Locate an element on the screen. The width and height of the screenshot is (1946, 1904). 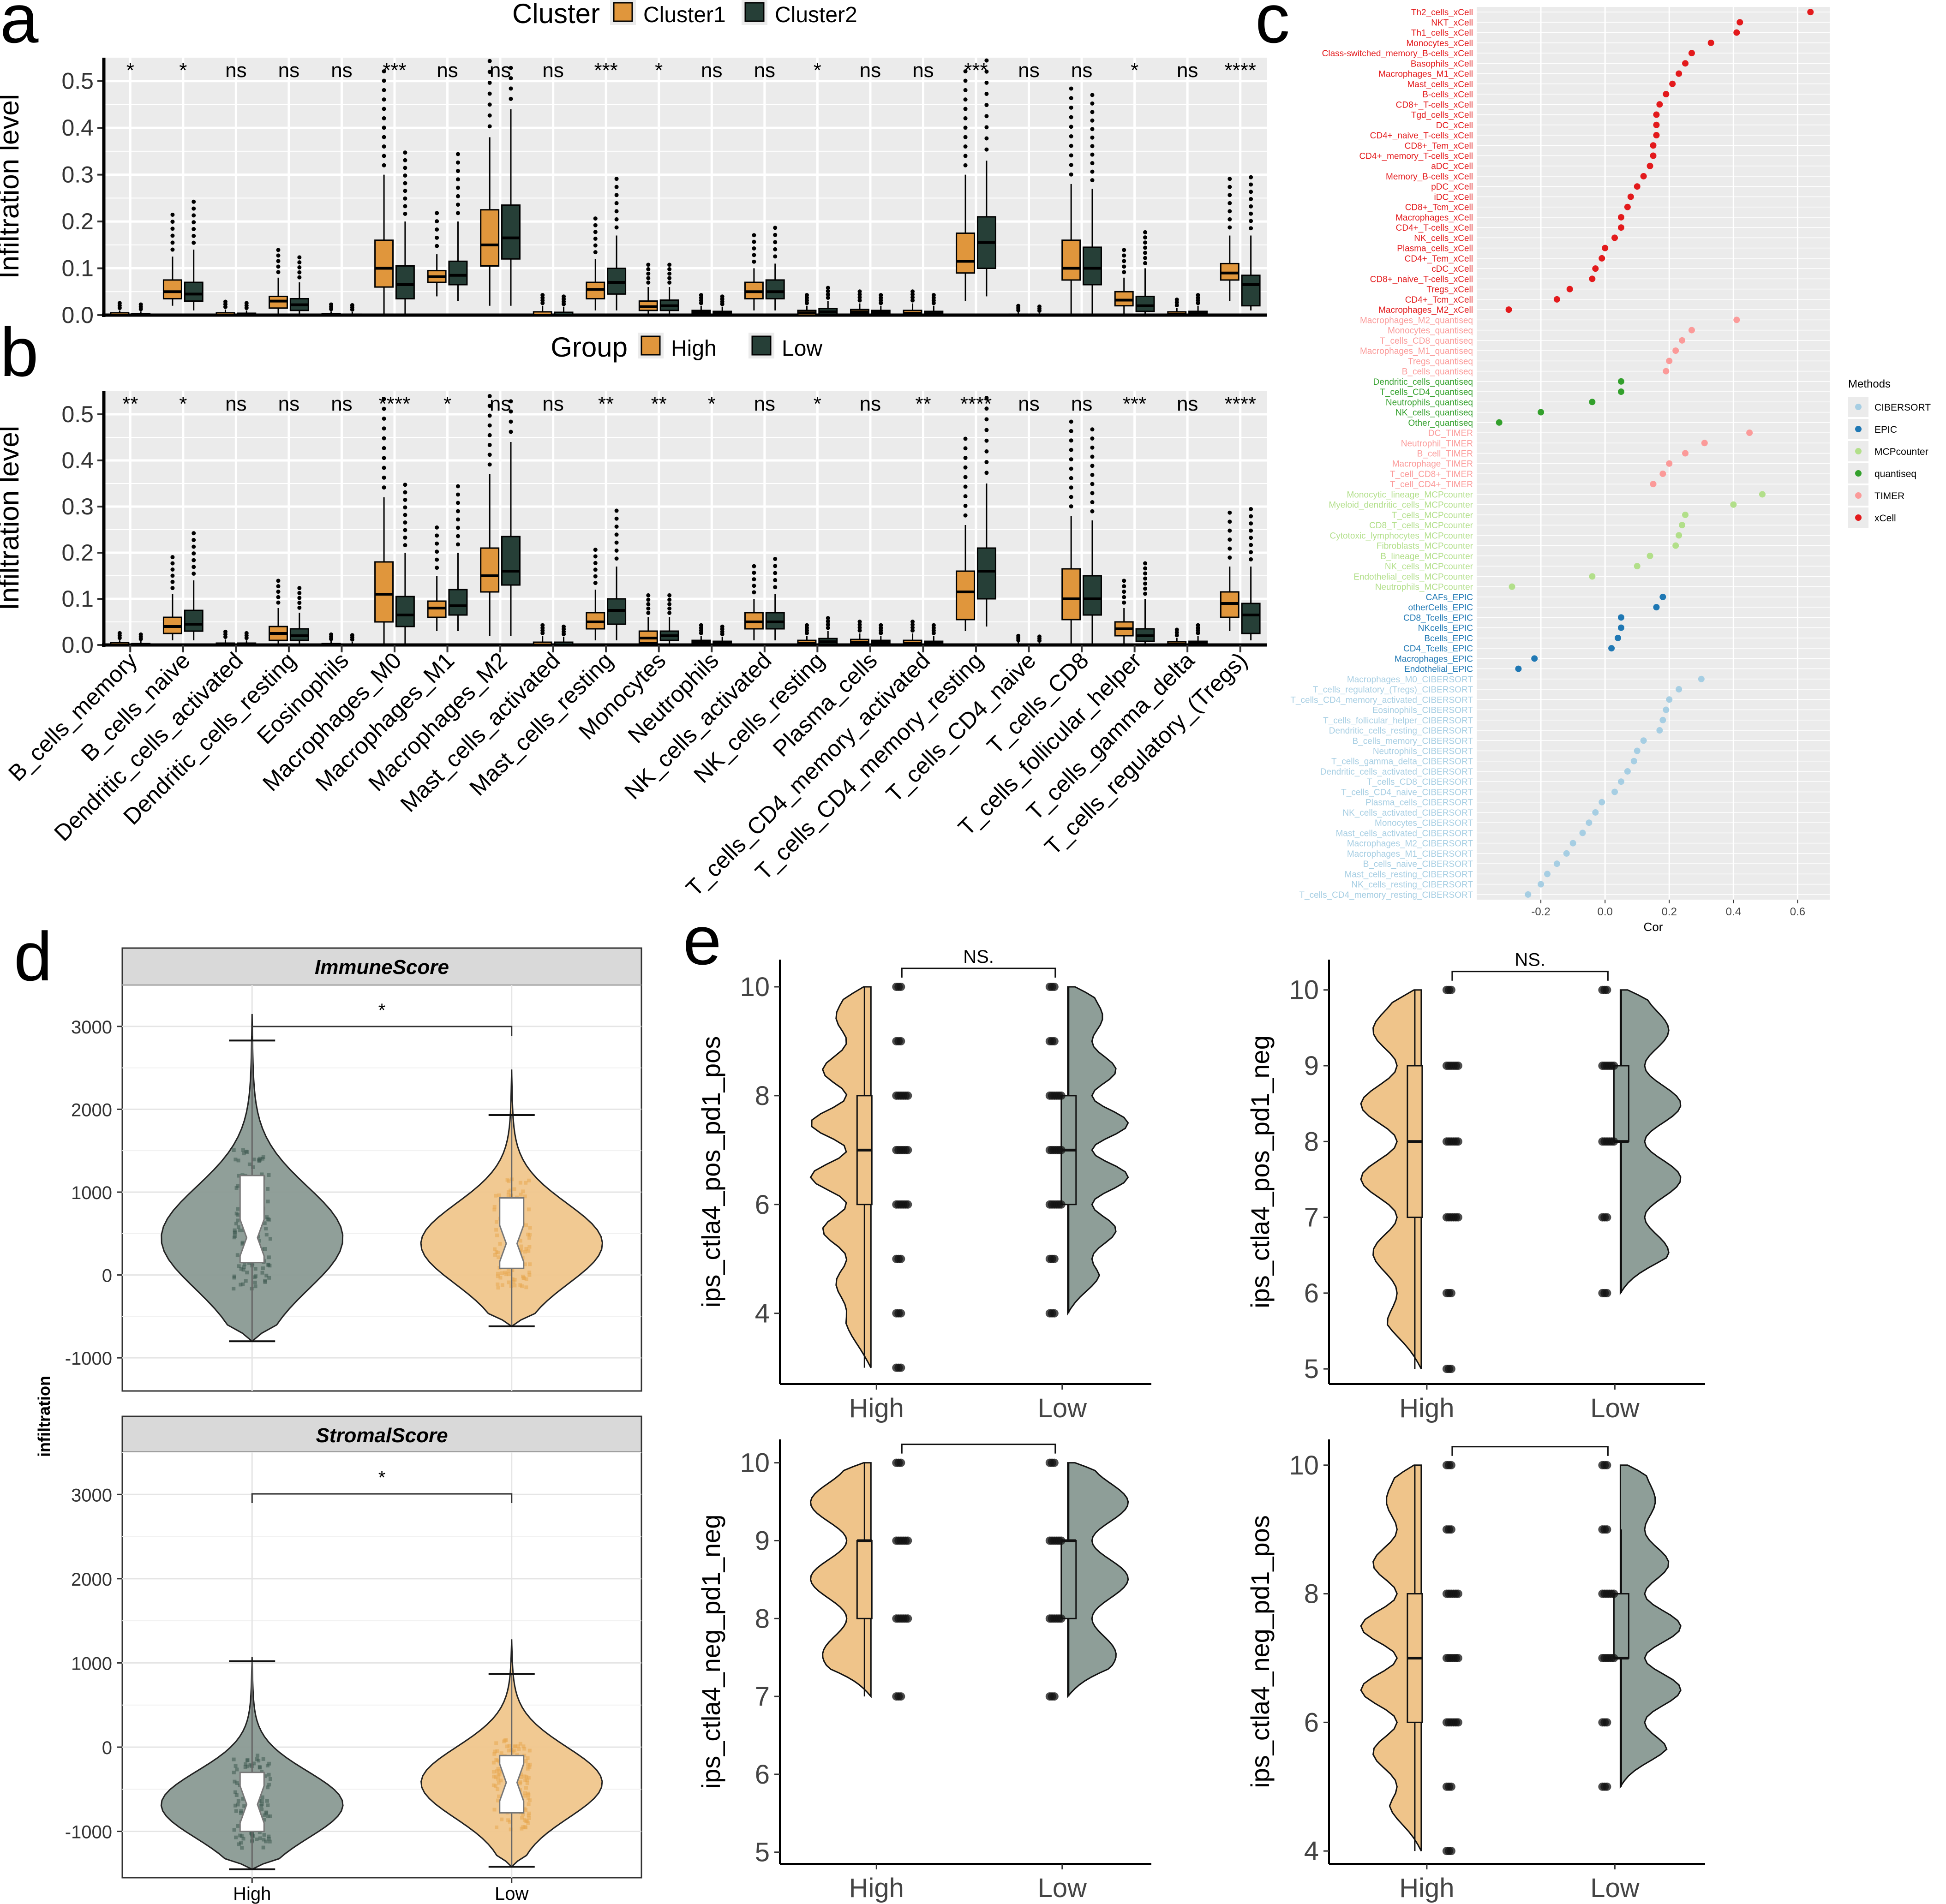
y-tick-label: 4 is located at coordinates (1311, 1851).